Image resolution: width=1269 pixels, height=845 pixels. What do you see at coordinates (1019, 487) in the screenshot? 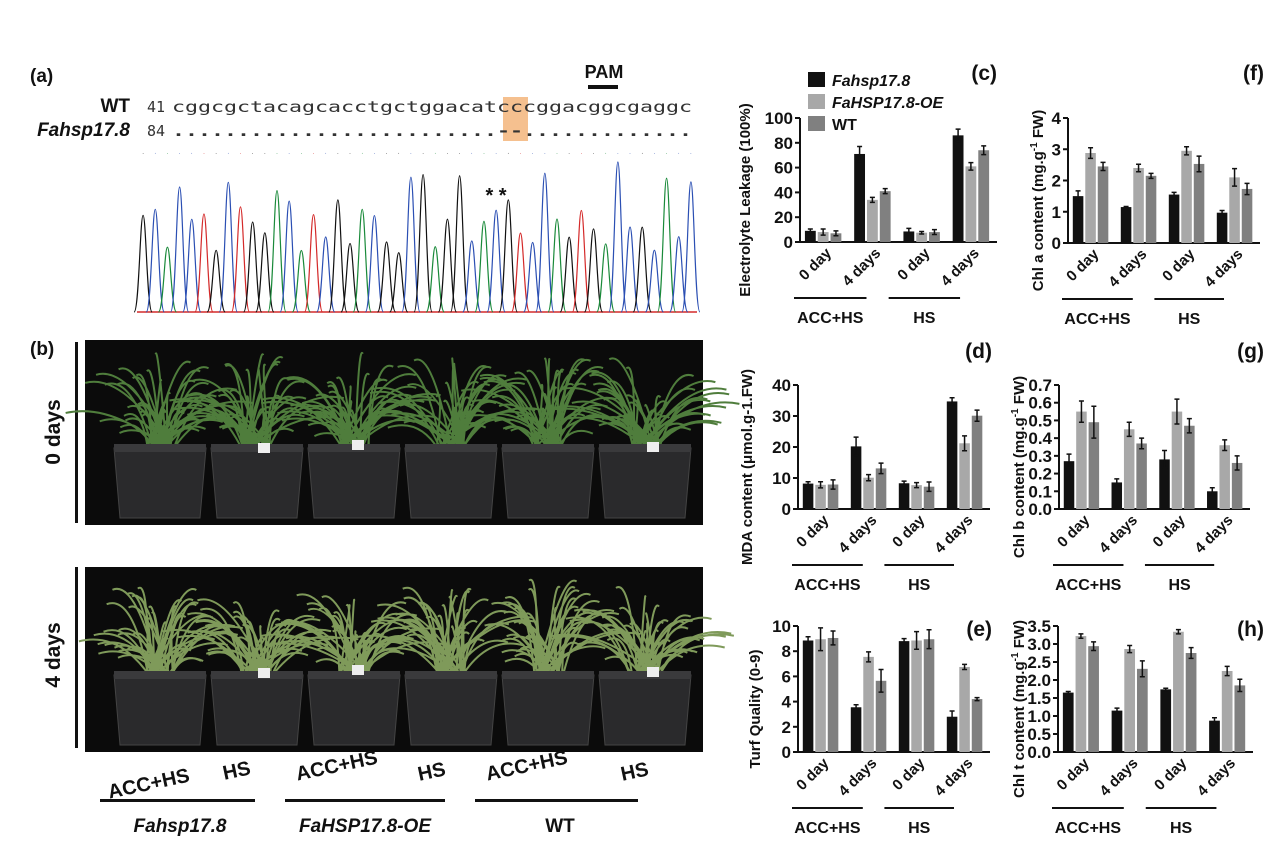
I see `y-axis-label-text: Chl b content (mg.g` at bounding box center [1019, 487].